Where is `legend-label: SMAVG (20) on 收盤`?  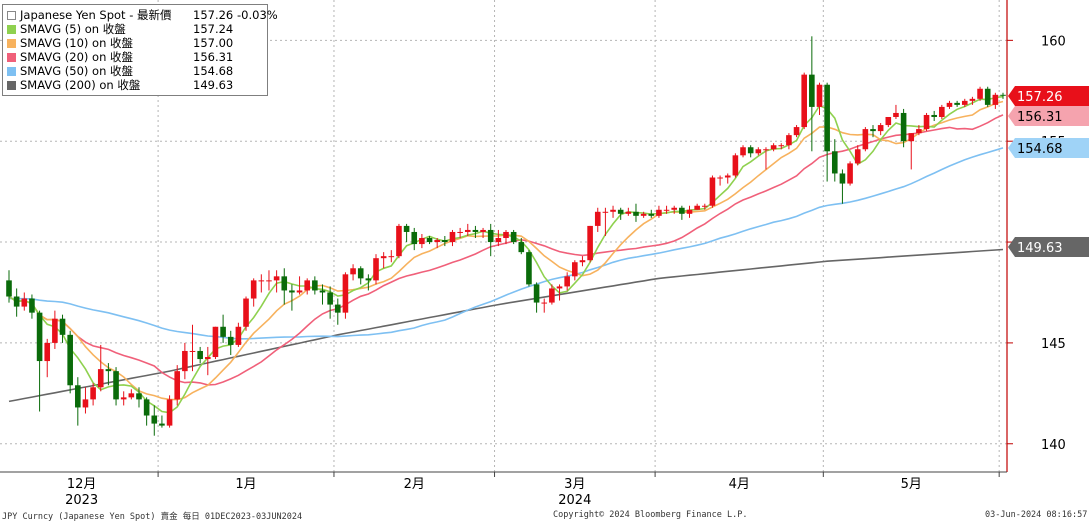
legend-label: SMAVG (20) on 收盤 is located at coordinates (77, 57).